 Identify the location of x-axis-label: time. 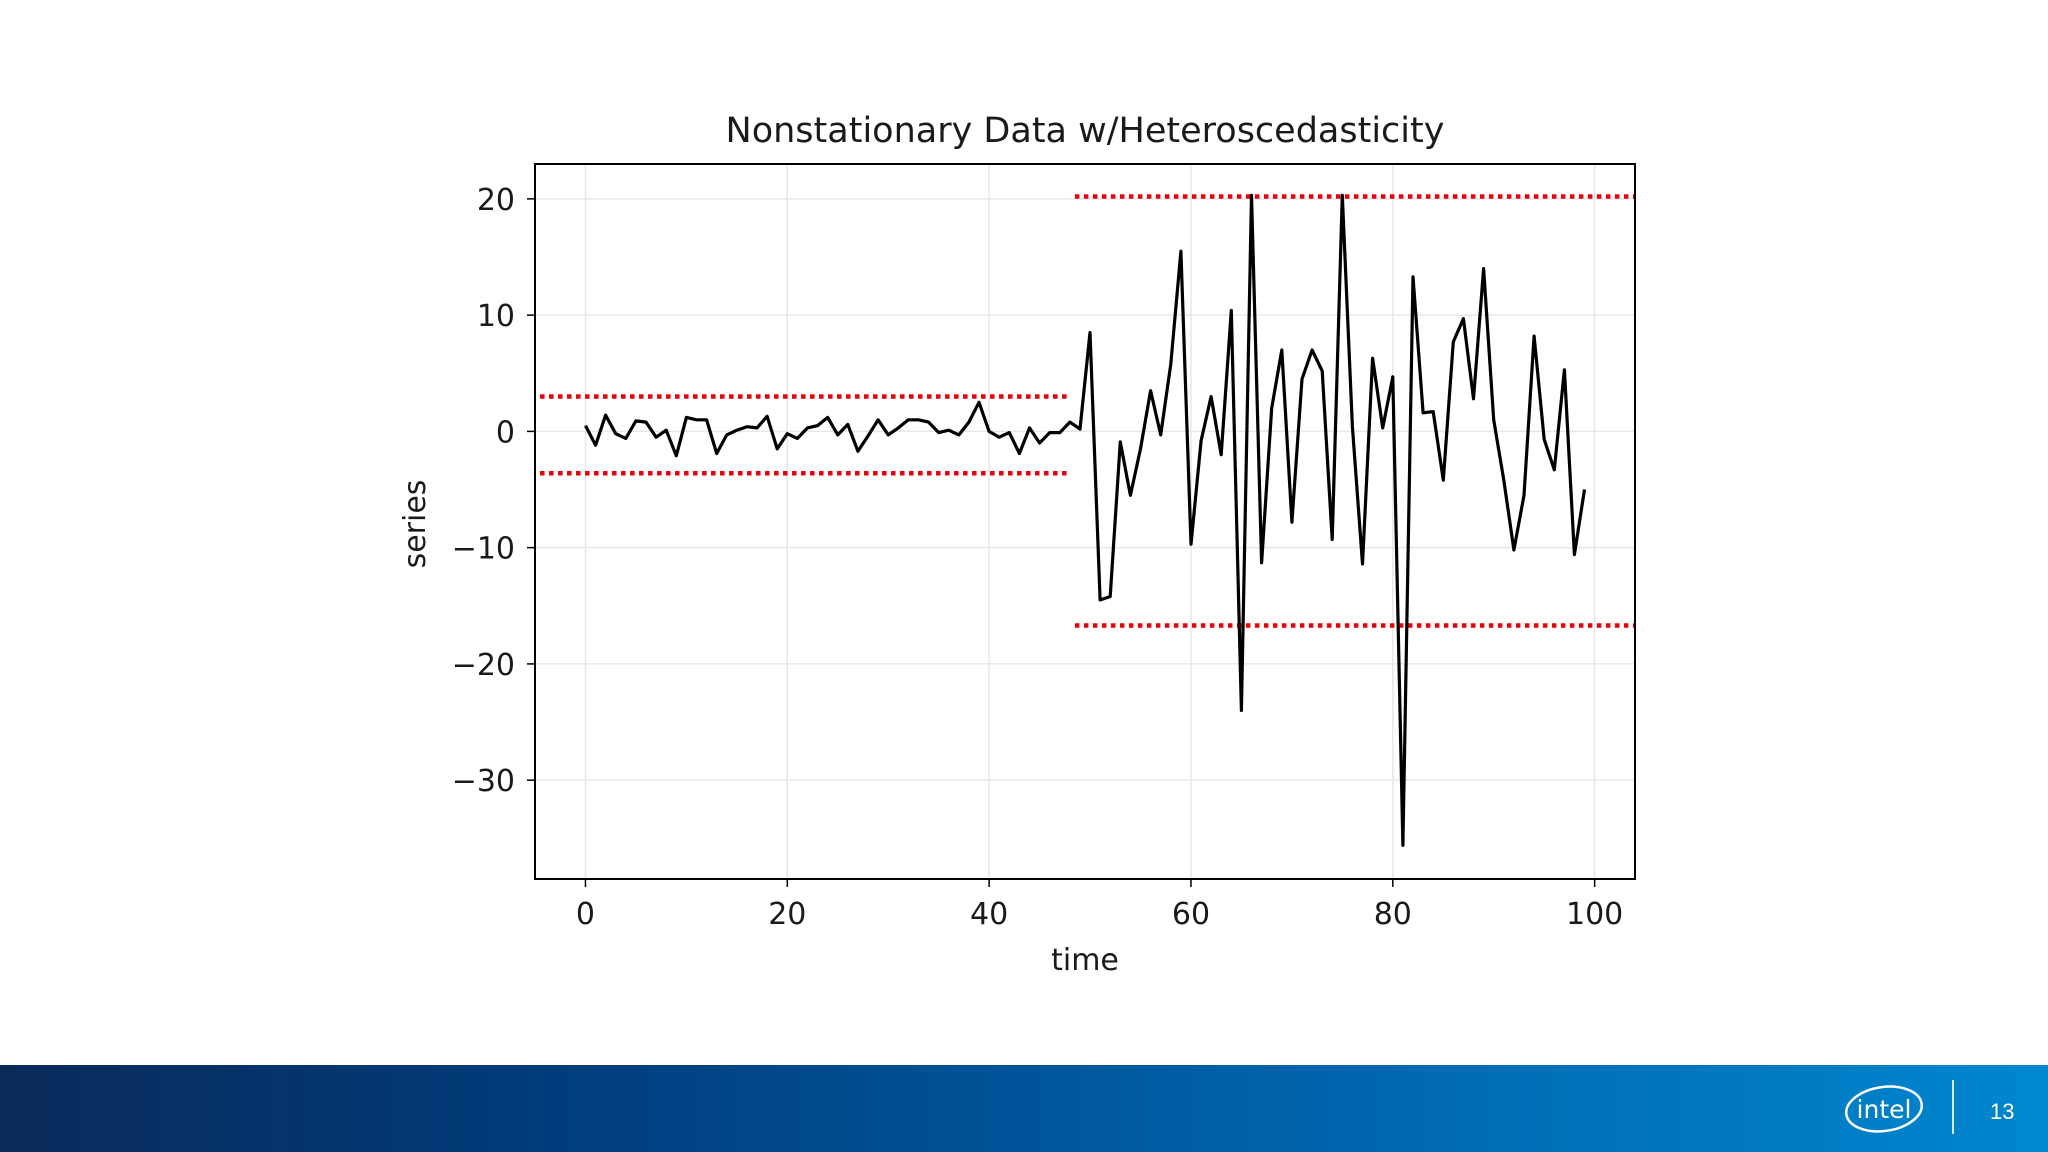
(1085, 960).